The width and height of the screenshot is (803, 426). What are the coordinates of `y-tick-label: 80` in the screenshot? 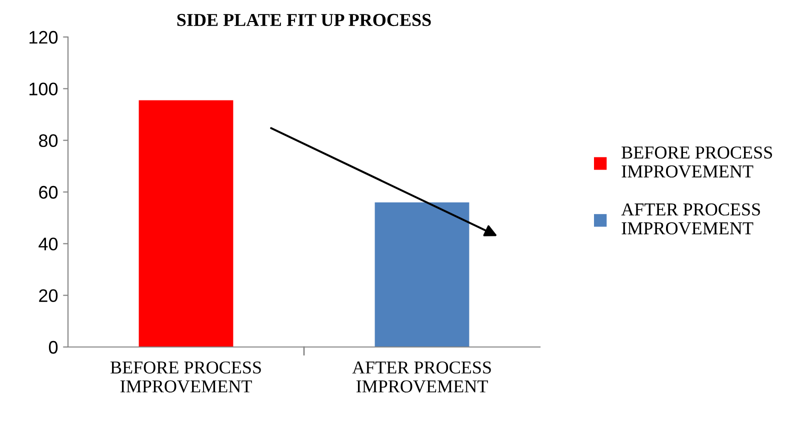 It's located at (48, 141).